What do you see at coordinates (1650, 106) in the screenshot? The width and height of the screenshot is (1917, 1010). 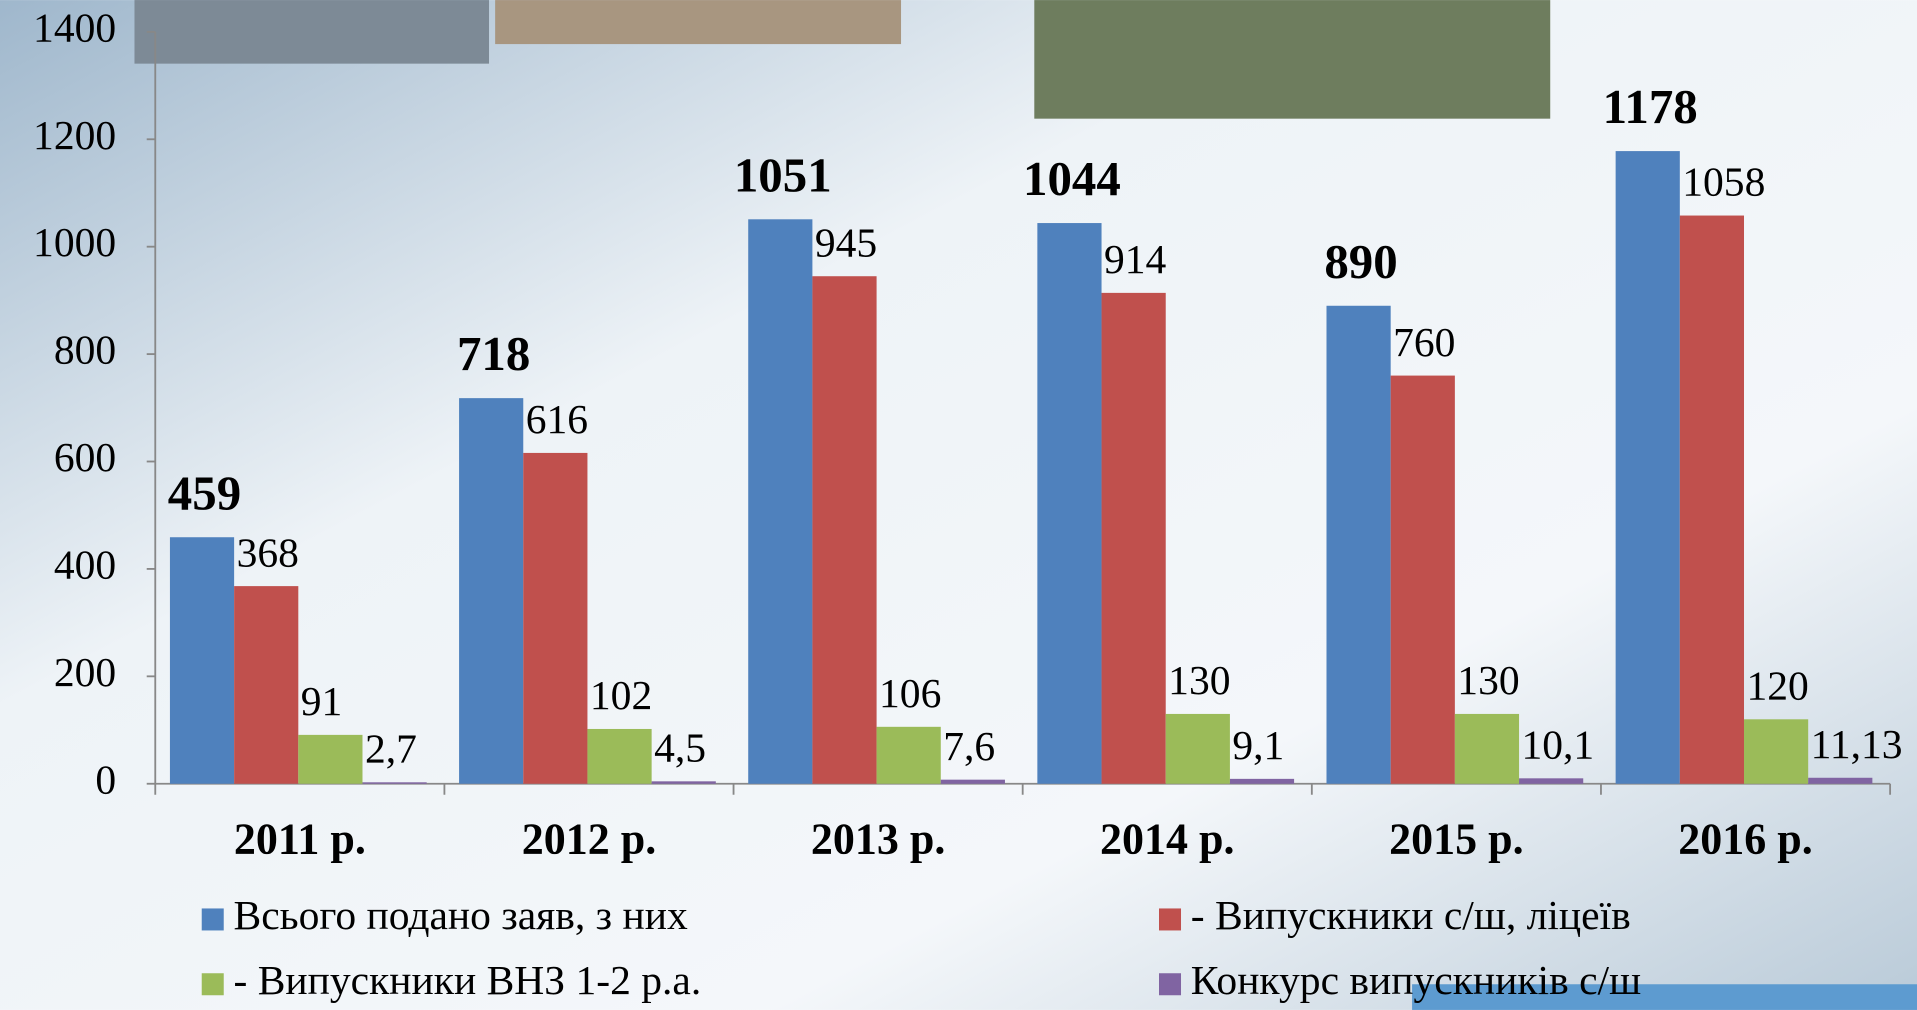 I see `value-label: 1178` at bounding box center [1650, 106].